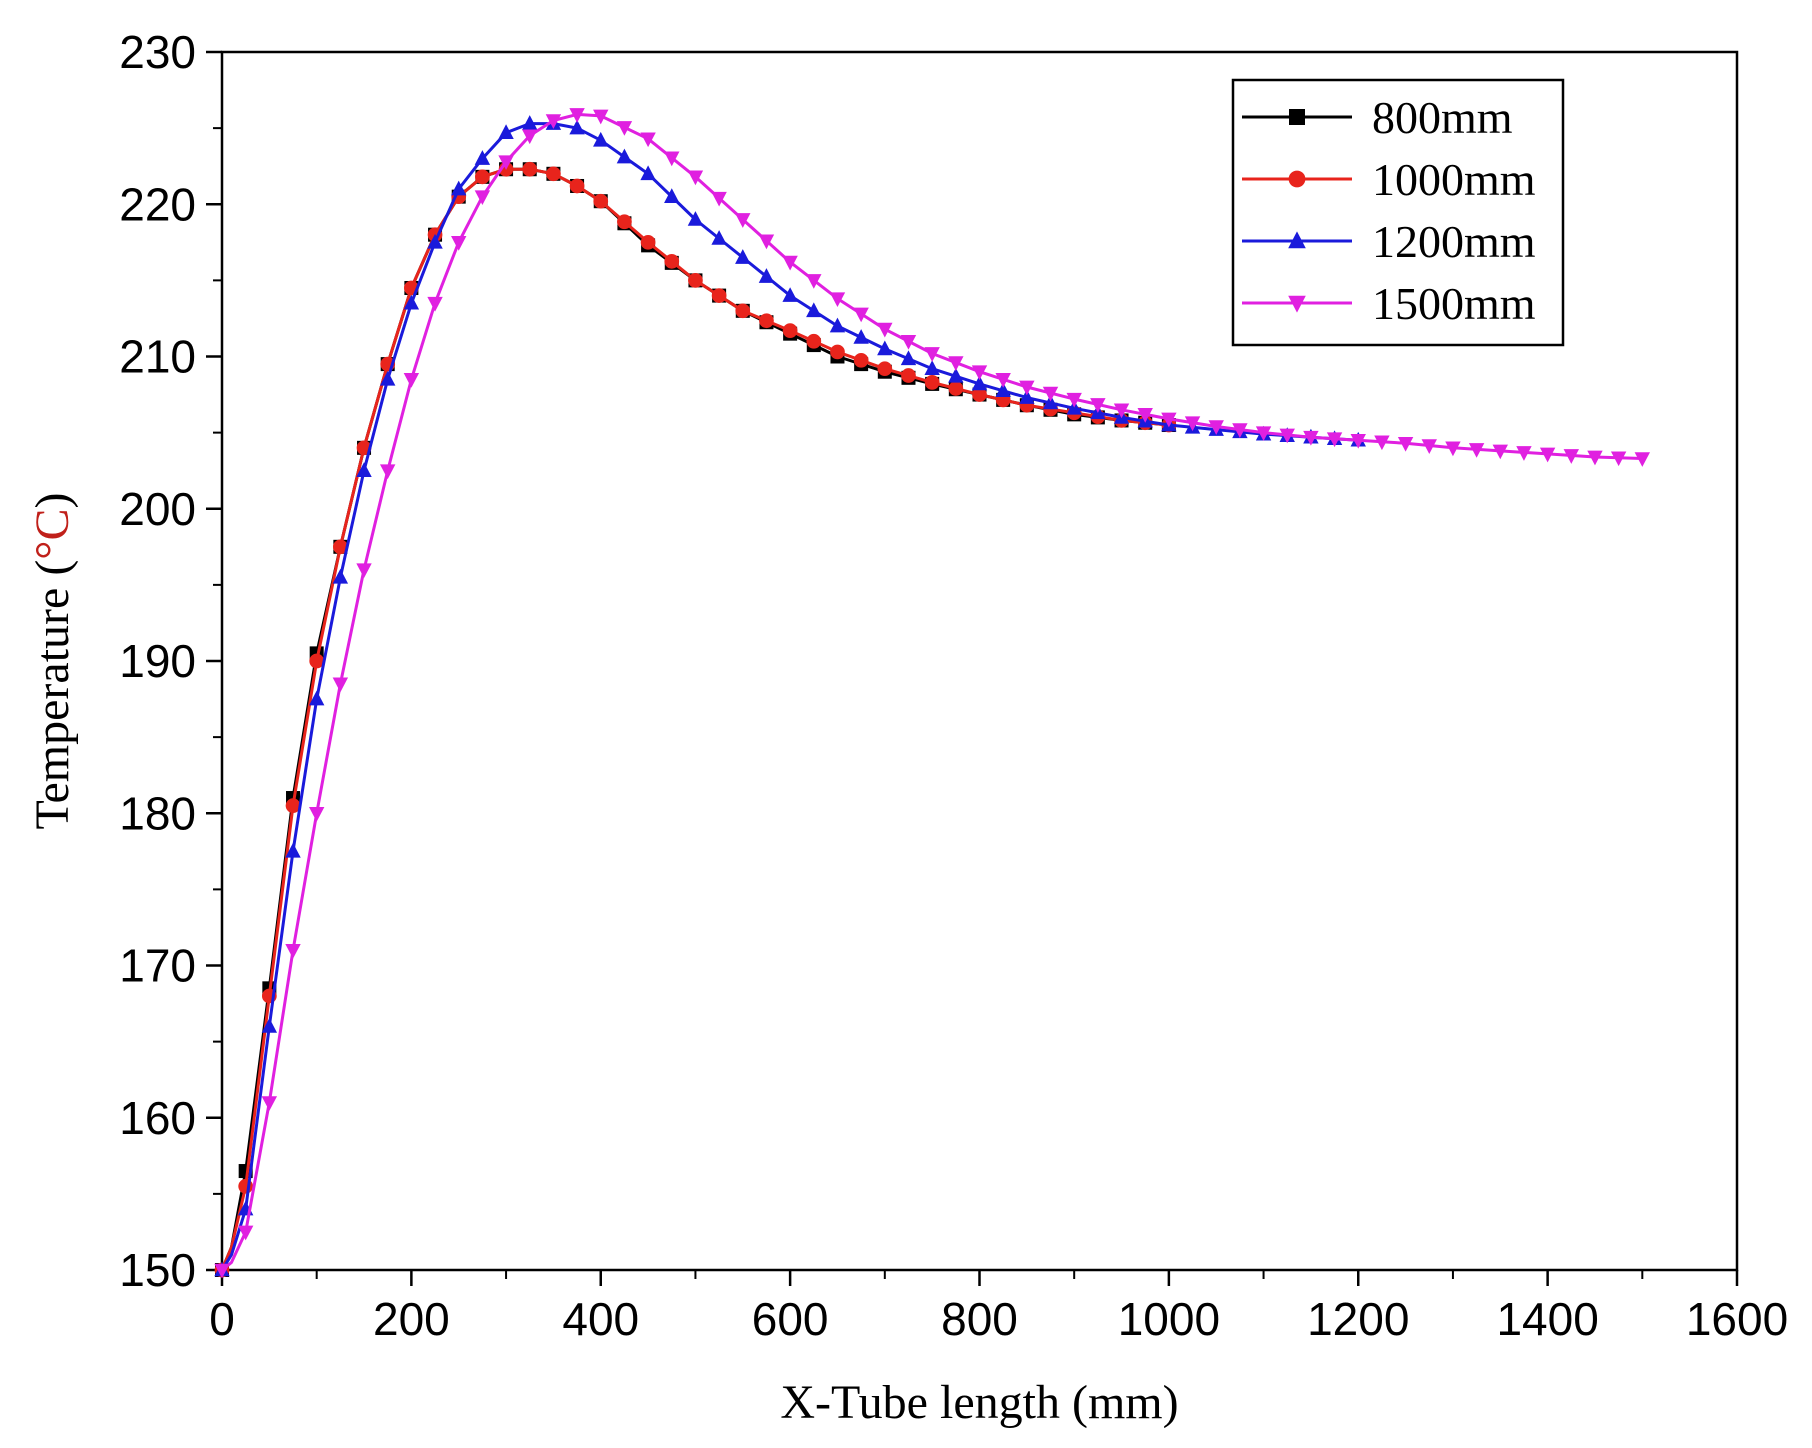 This screenshot has width=1812, height=1448. I want to click on legend-item: 800mm, so click(1377, 117).